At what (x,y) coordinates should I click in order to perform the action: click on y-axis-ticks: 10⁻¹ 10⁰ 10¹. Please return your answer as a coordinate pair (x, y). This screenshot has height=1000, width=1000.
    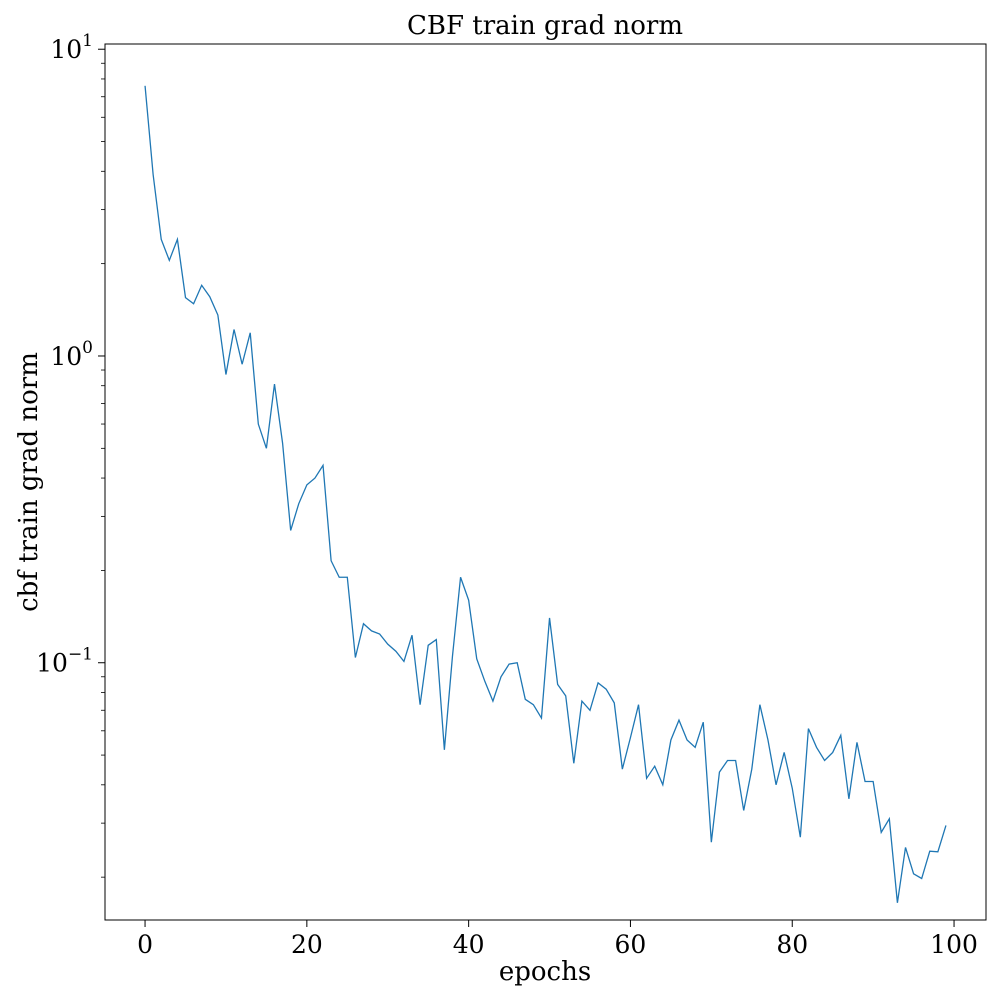
    Looking at the image, I should click on (70, 354).